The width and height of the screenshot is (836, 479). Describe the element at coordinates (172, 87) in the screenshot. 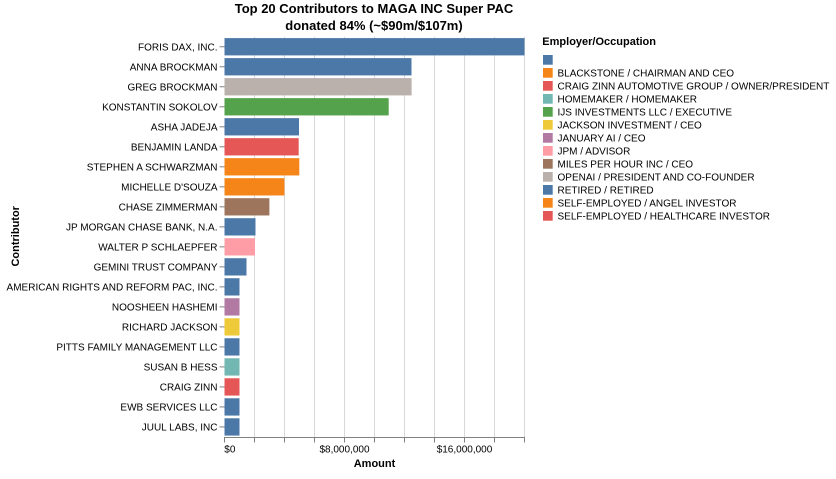

I see `svg-text: GREG BROCKMAN` at that location.